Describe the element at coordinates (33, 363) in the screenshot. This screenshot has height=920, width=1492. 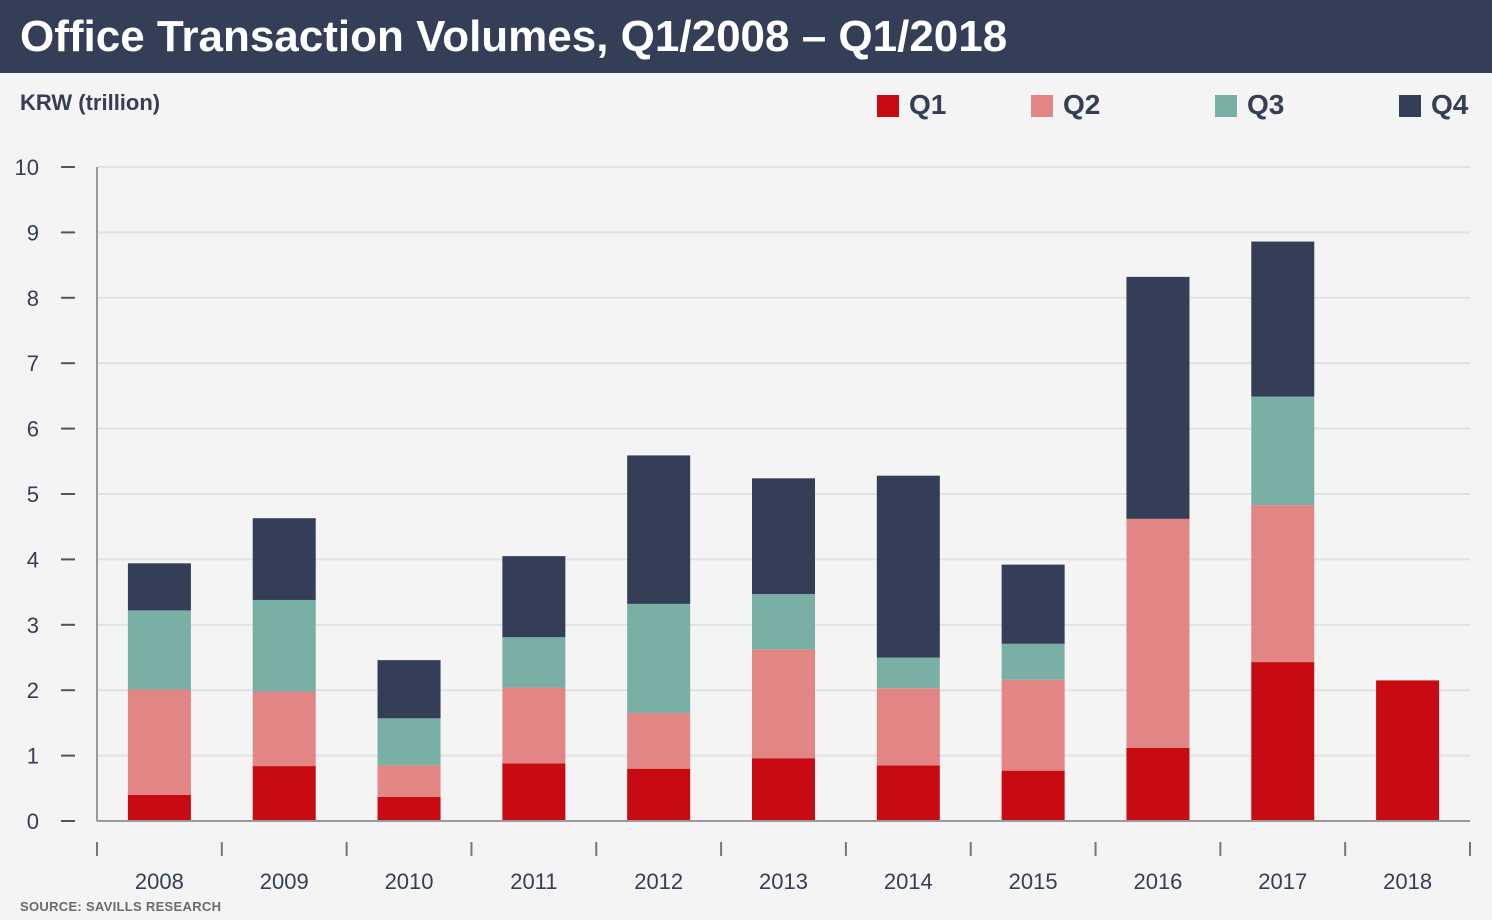
I see `y-tick-label-7: 7` at that location.